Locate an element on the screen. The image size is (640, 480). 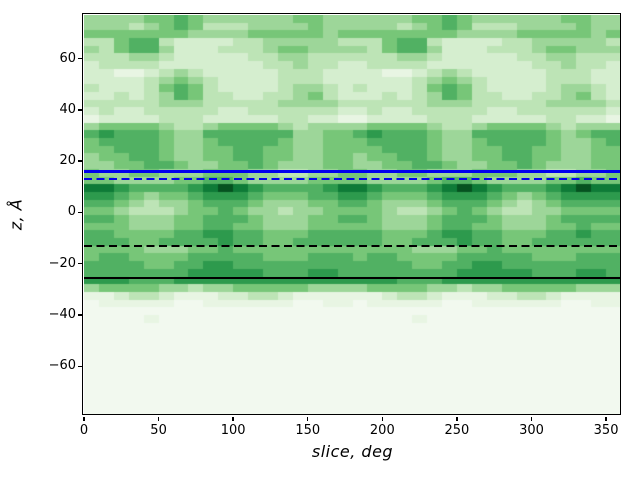
y-tick-label: 60 is located at coordinates (67, 58).